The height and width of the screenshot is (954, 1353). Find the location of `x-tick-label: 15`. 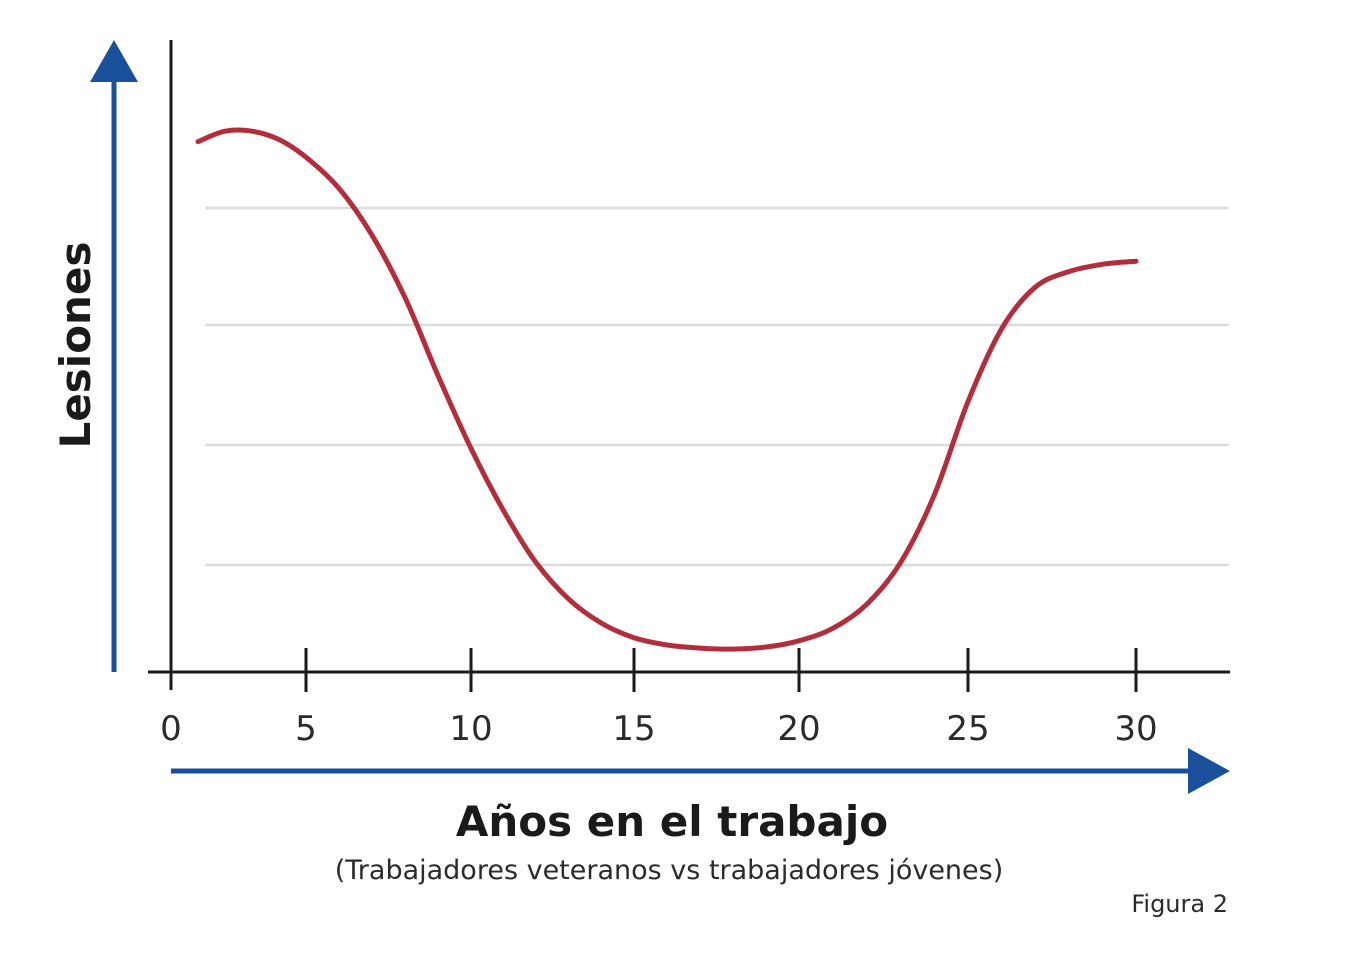

x-tick-label: 15 is located at coordinates (633, 729).